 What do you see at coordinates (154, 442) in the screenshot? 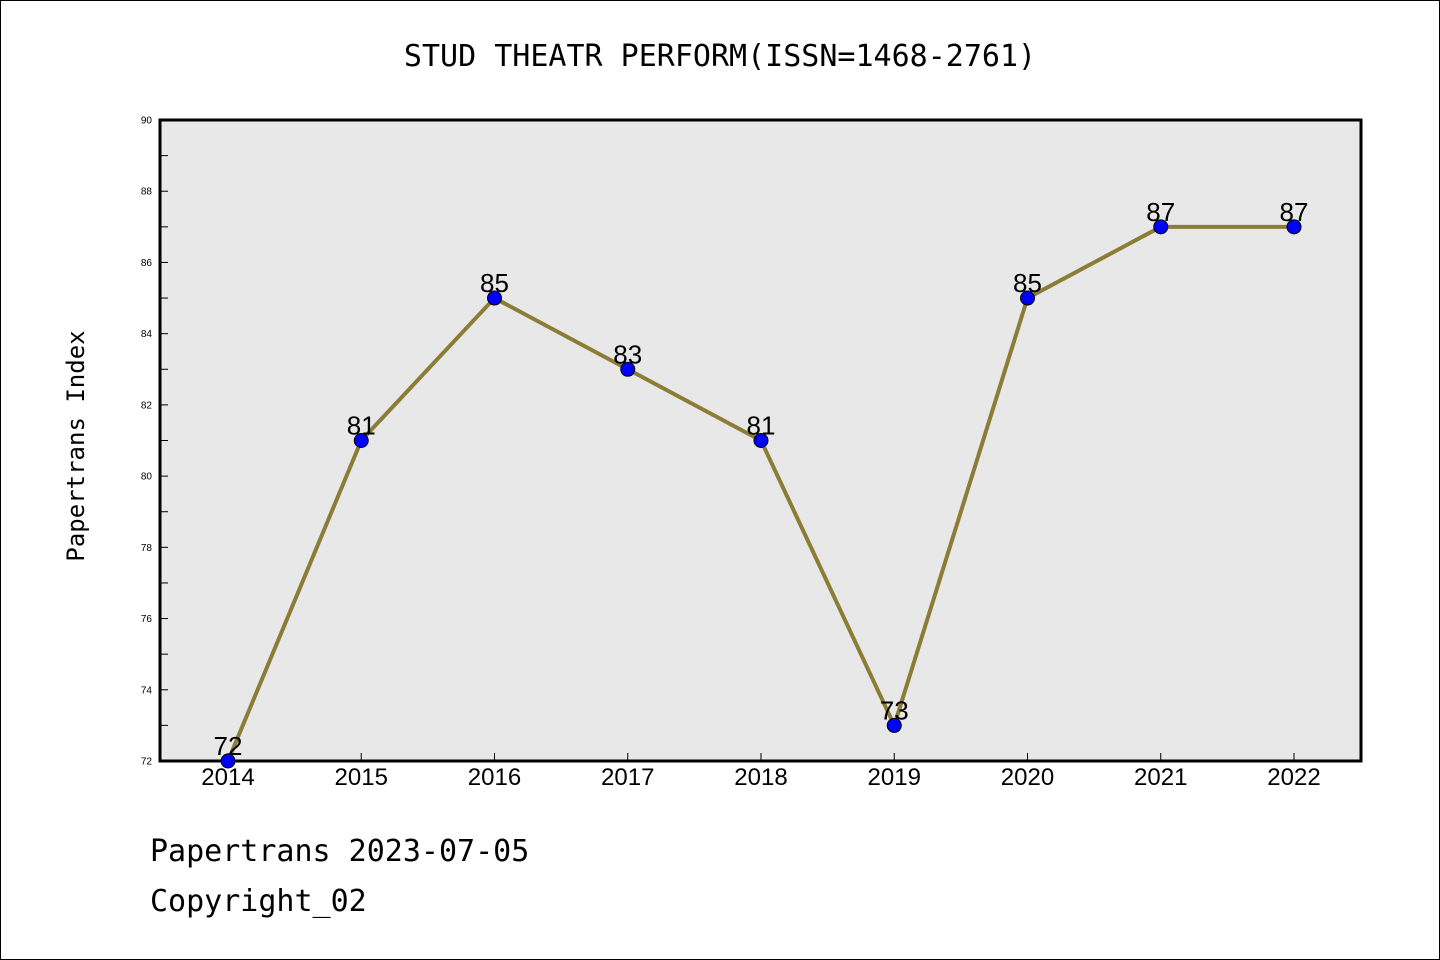
I see `y-axis: 72 74 76 78 80 82 84 86 88 90` at bounding box center [154, 442].